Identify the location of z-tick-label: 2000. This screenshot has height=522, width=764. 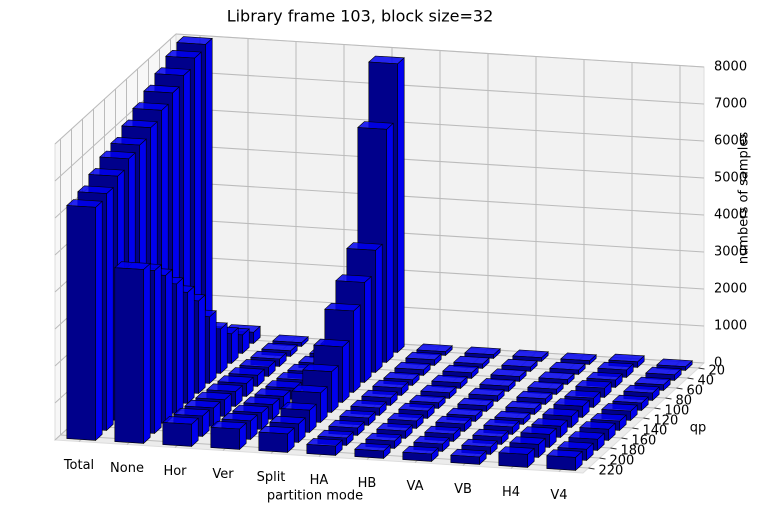
(730, 289).